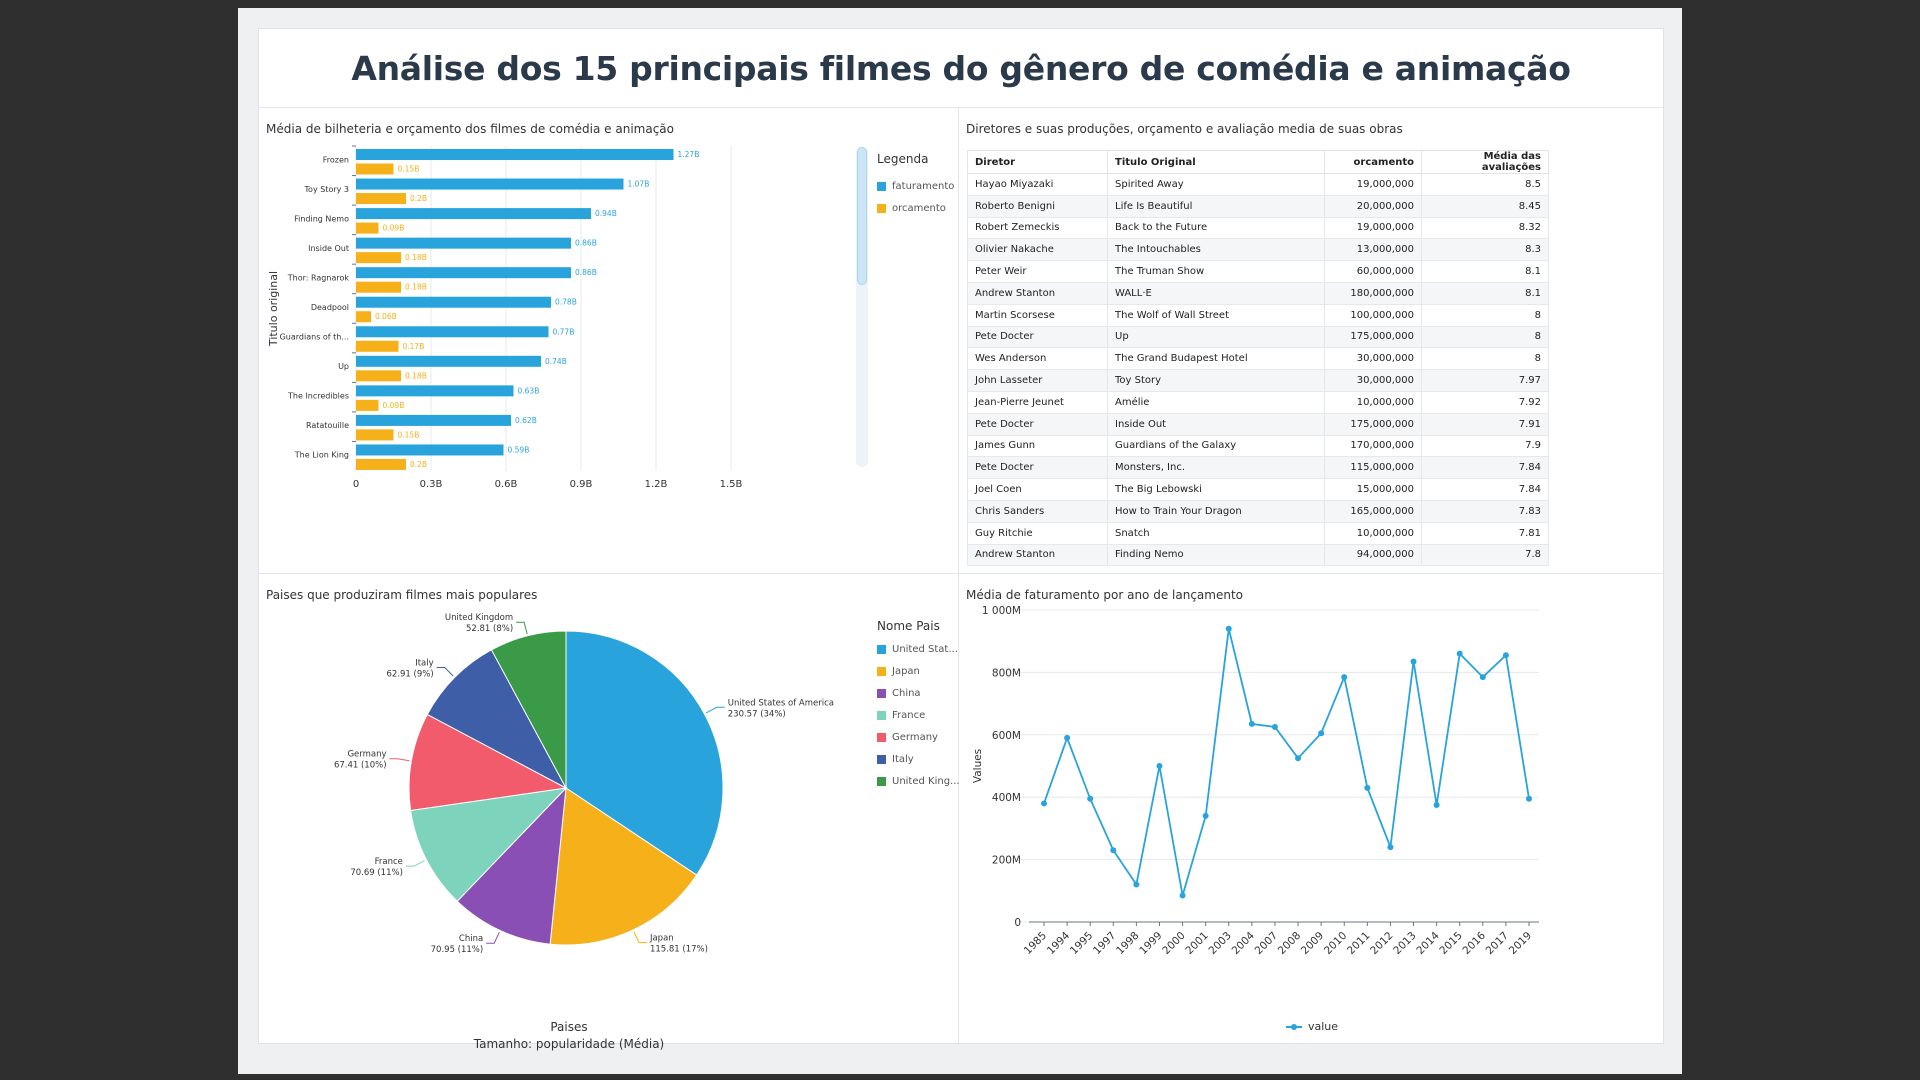  Describe the element at coordinates (463, 273) in the screenshot. I see `bar-faturamento` at that location.